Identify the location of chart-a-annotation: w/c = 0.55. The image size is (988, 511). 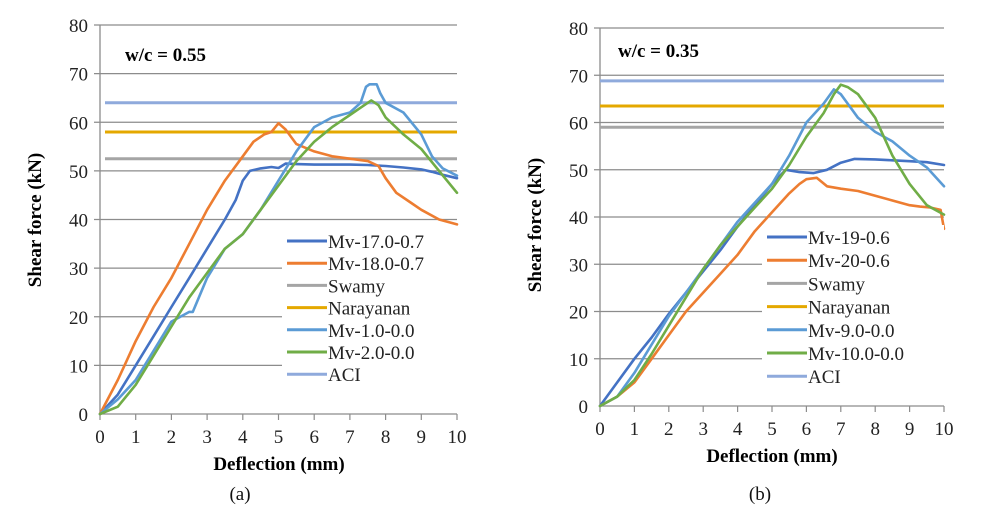
(165, 55).